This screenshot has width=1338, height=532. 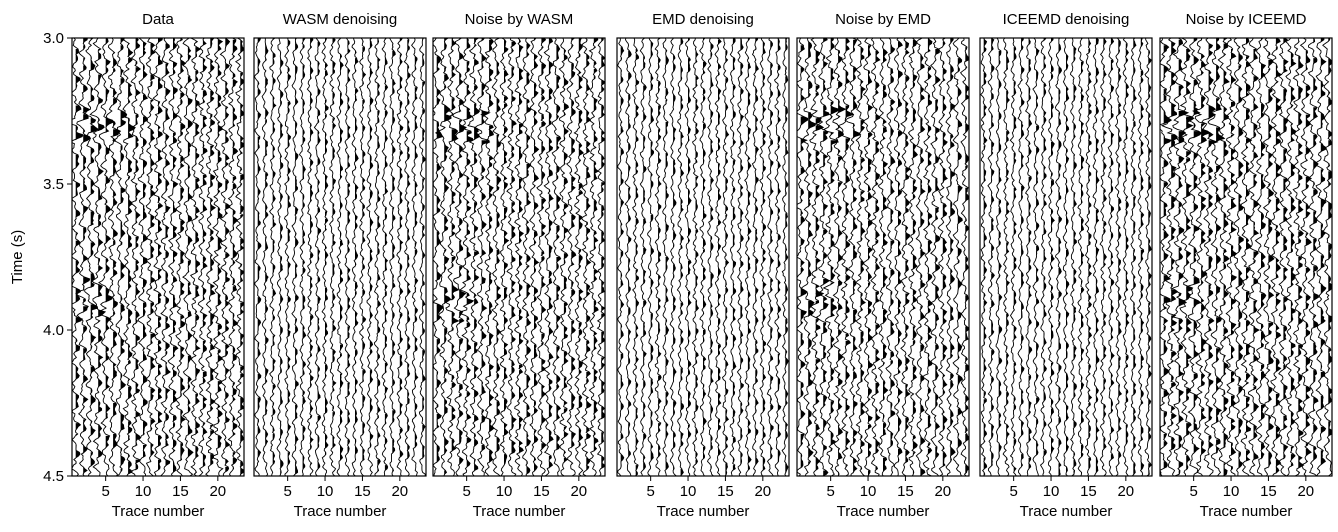 What do you see at coordinates (158, 19) in the screenshot?
I see `panel-title: Data` at bounding box center [158, 19].